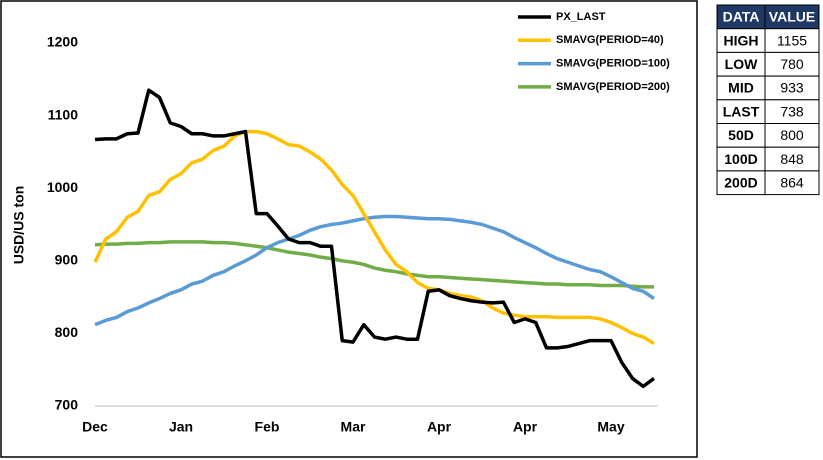 This screenshot has height=460, width=823. I want to click on table-cell, so click(792, 183).